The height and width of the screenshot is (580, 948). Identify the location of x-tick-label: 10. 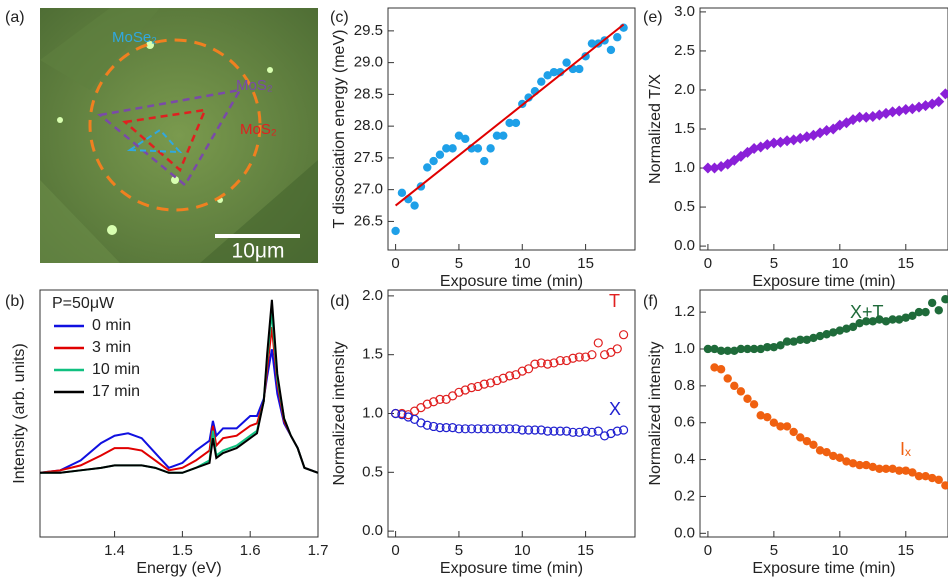
(522, 263).